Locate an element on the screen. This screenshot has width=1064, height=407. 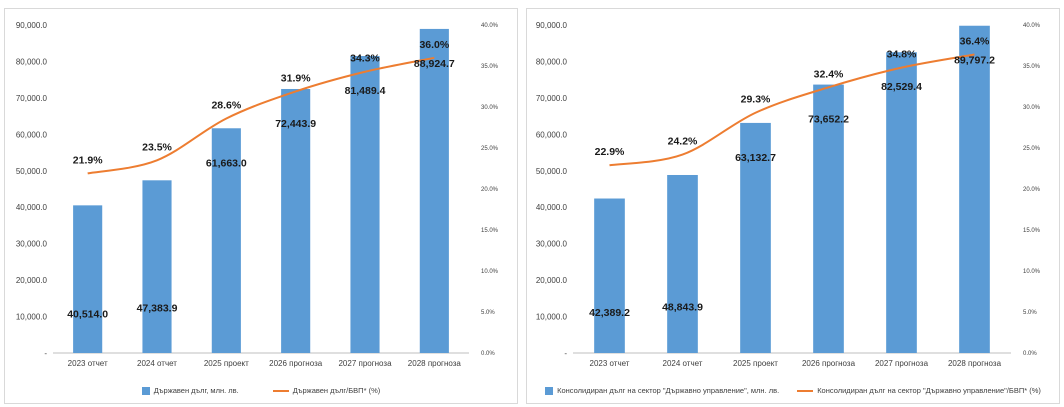
bar-data-label: 63,132.7 is located at coordinates (755, 158).